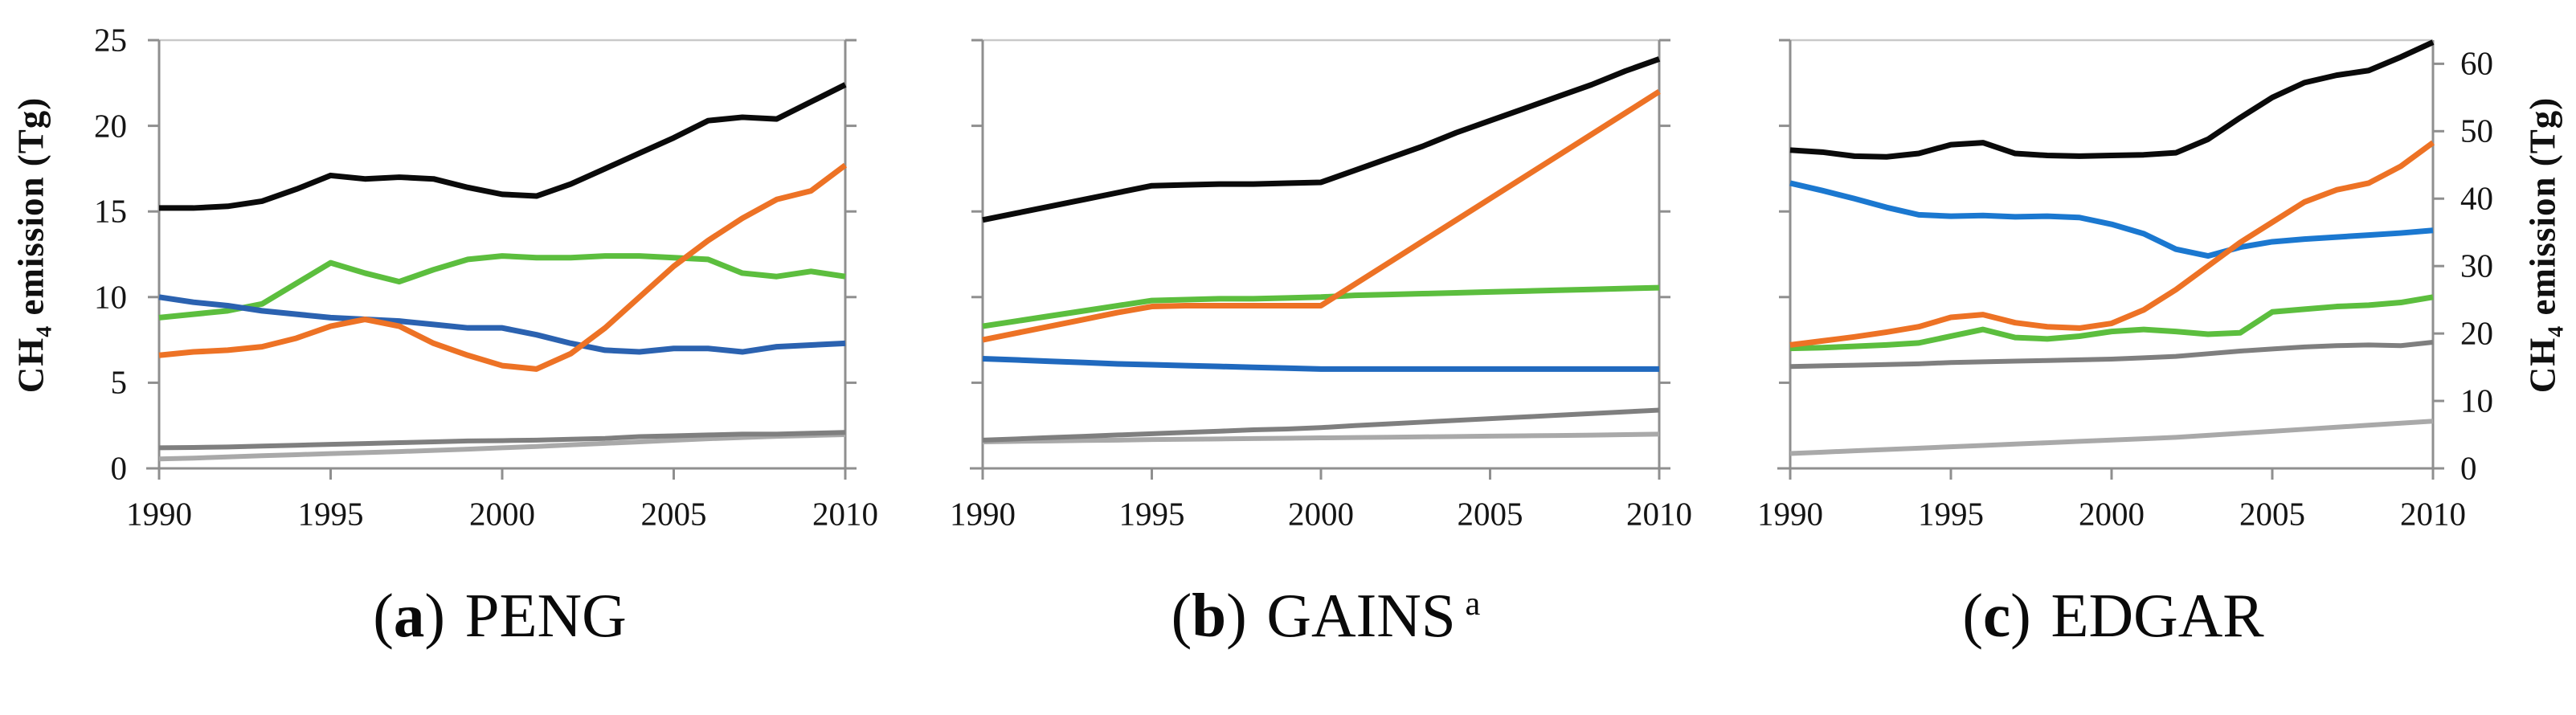 The height and width of the screenshot is (715, 2576). What do you see at coordinates (1321, 139) in the screenshot?
I see `gains-series-black` at bounding box center [1321, 139].